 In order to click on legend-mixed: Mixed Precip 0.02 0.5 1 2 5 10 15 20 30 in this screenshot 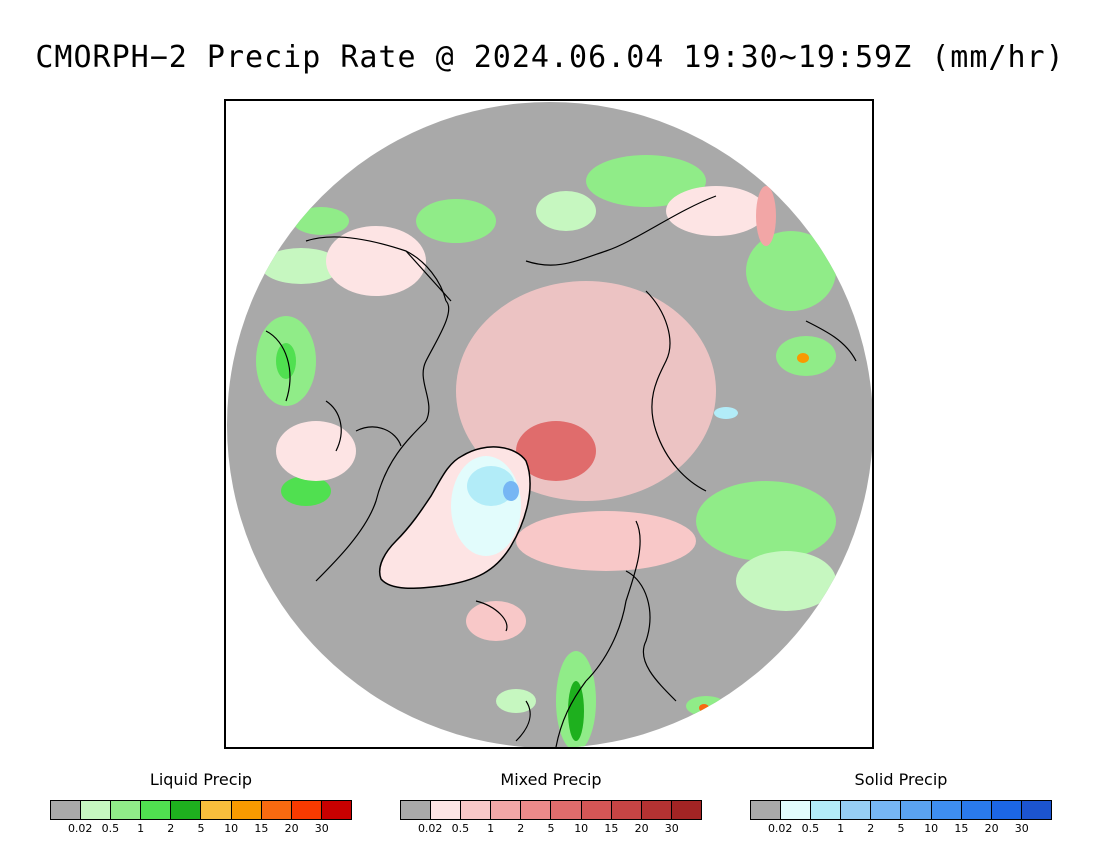, I will do `click(551, 803)`.